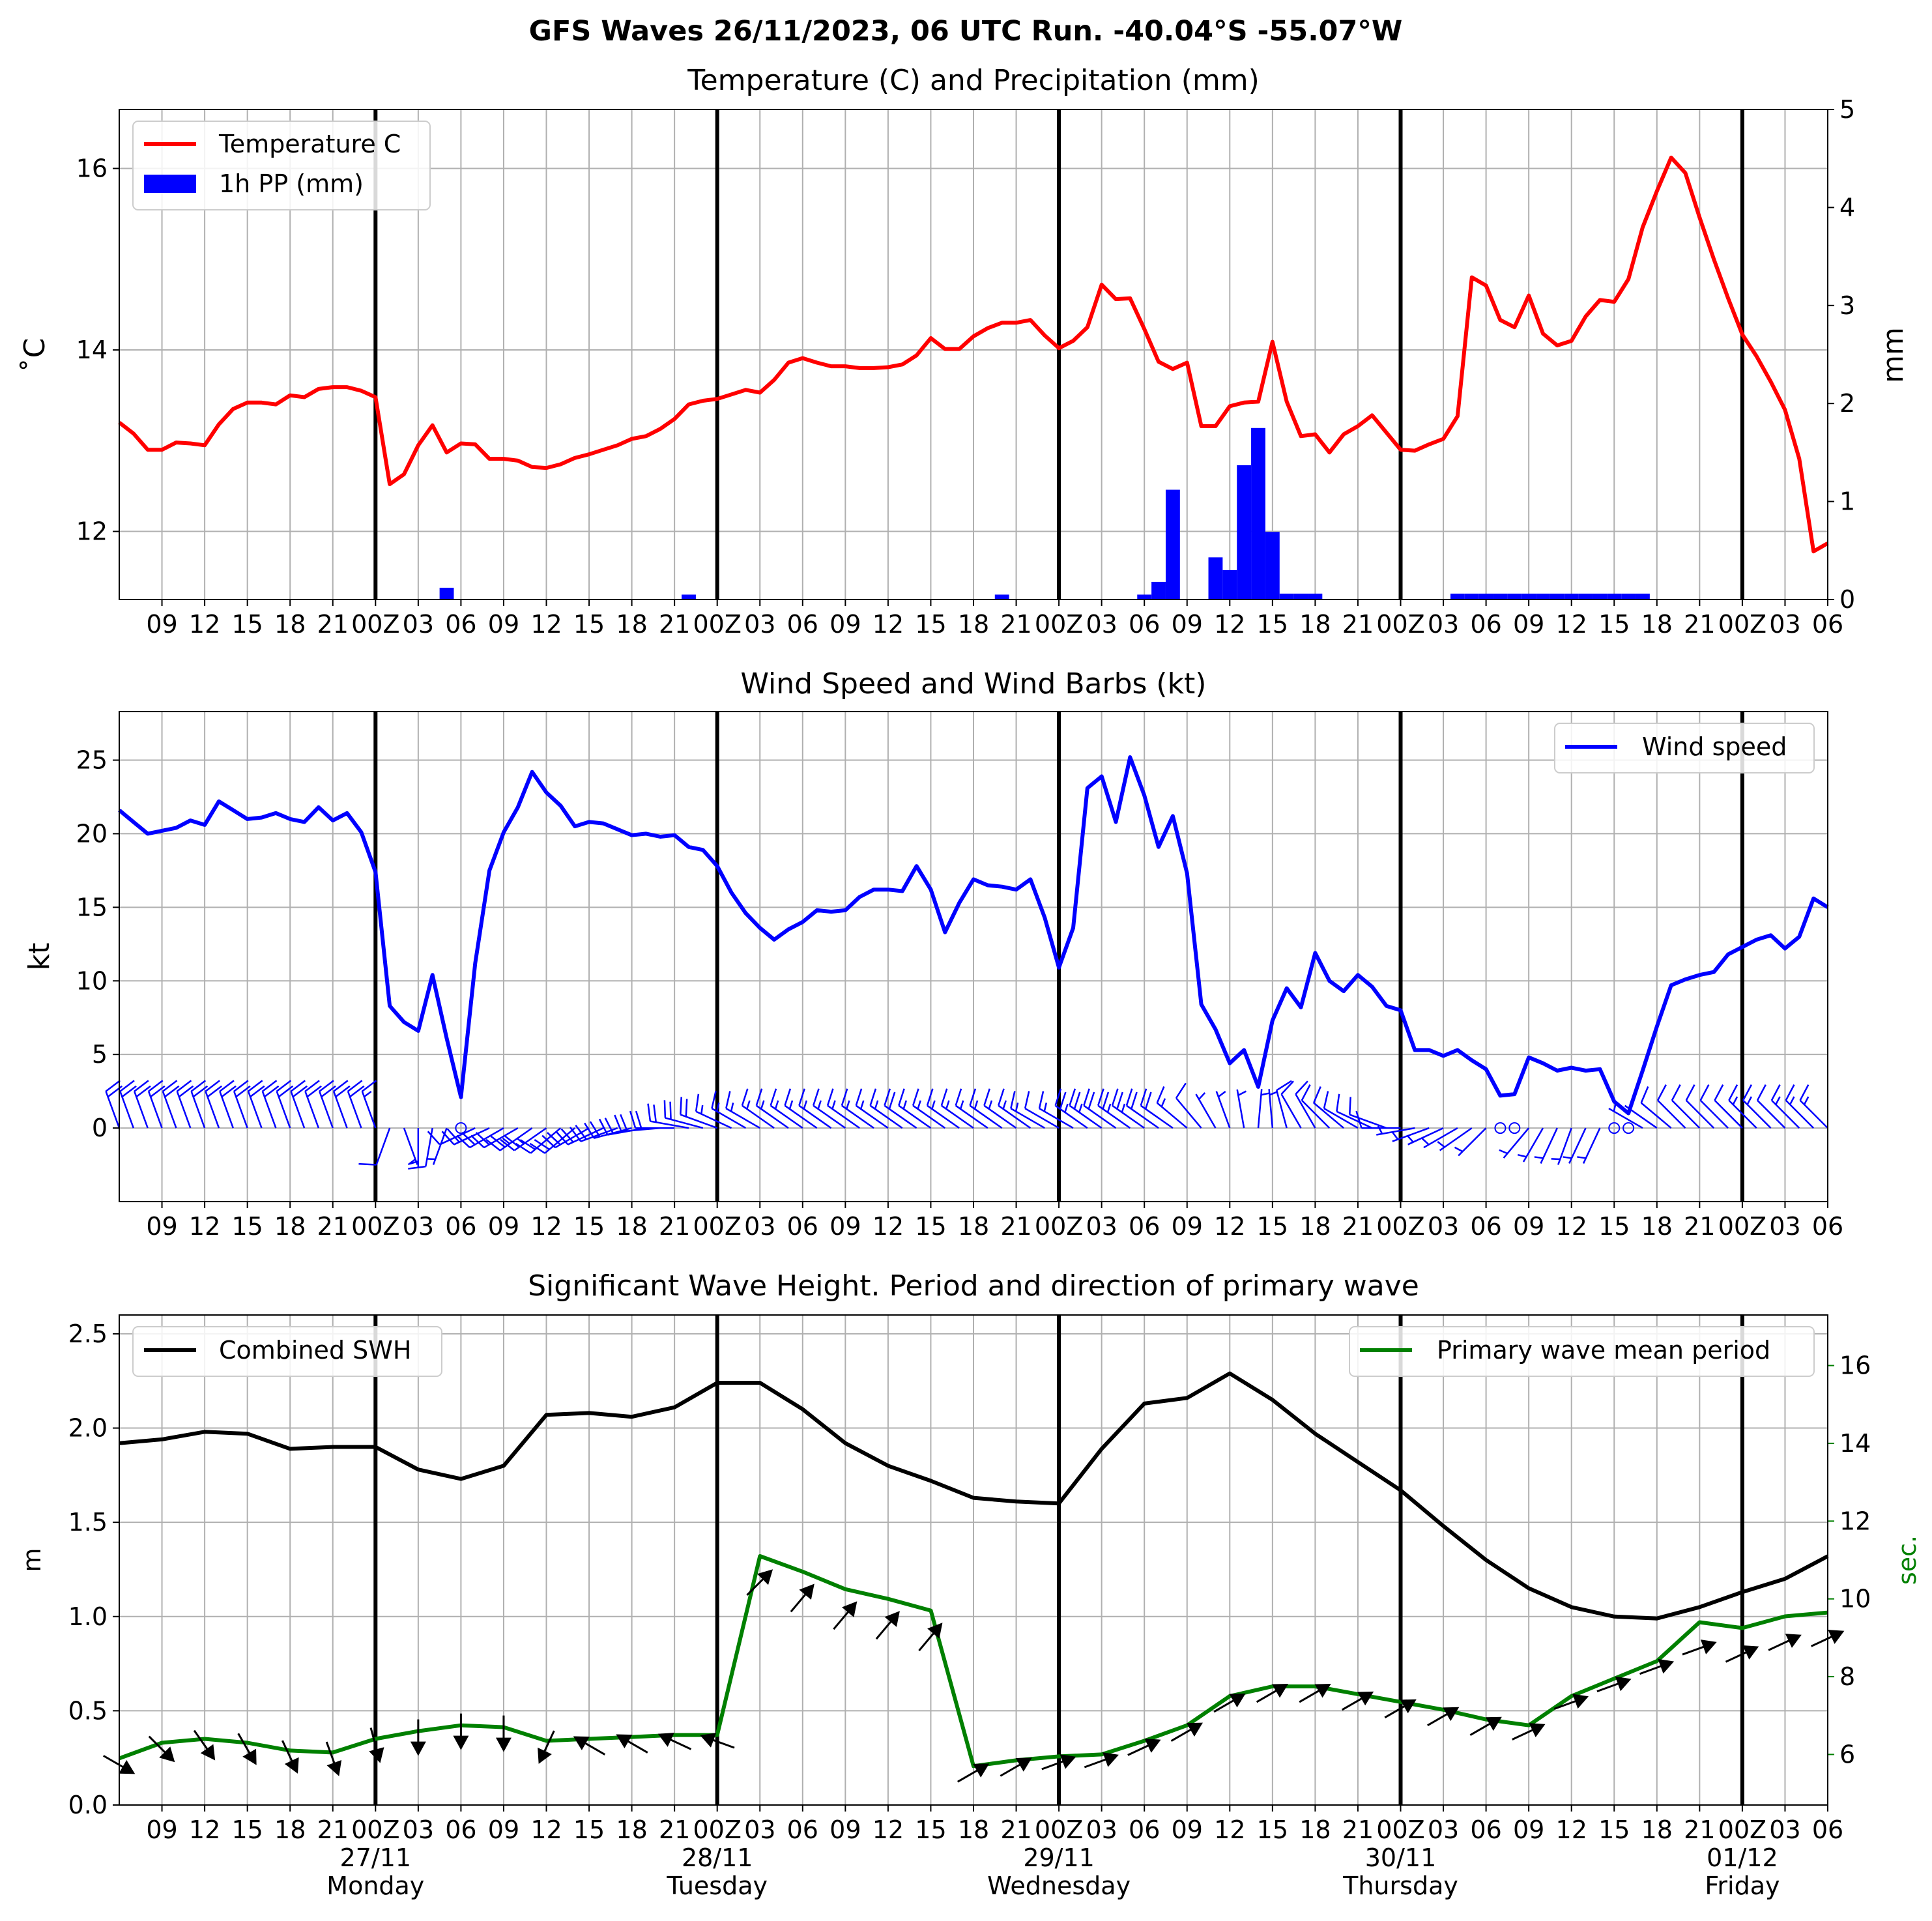 The image size is (1932, 1921). I want to click on ytick-label: 14, so click(92, 350).